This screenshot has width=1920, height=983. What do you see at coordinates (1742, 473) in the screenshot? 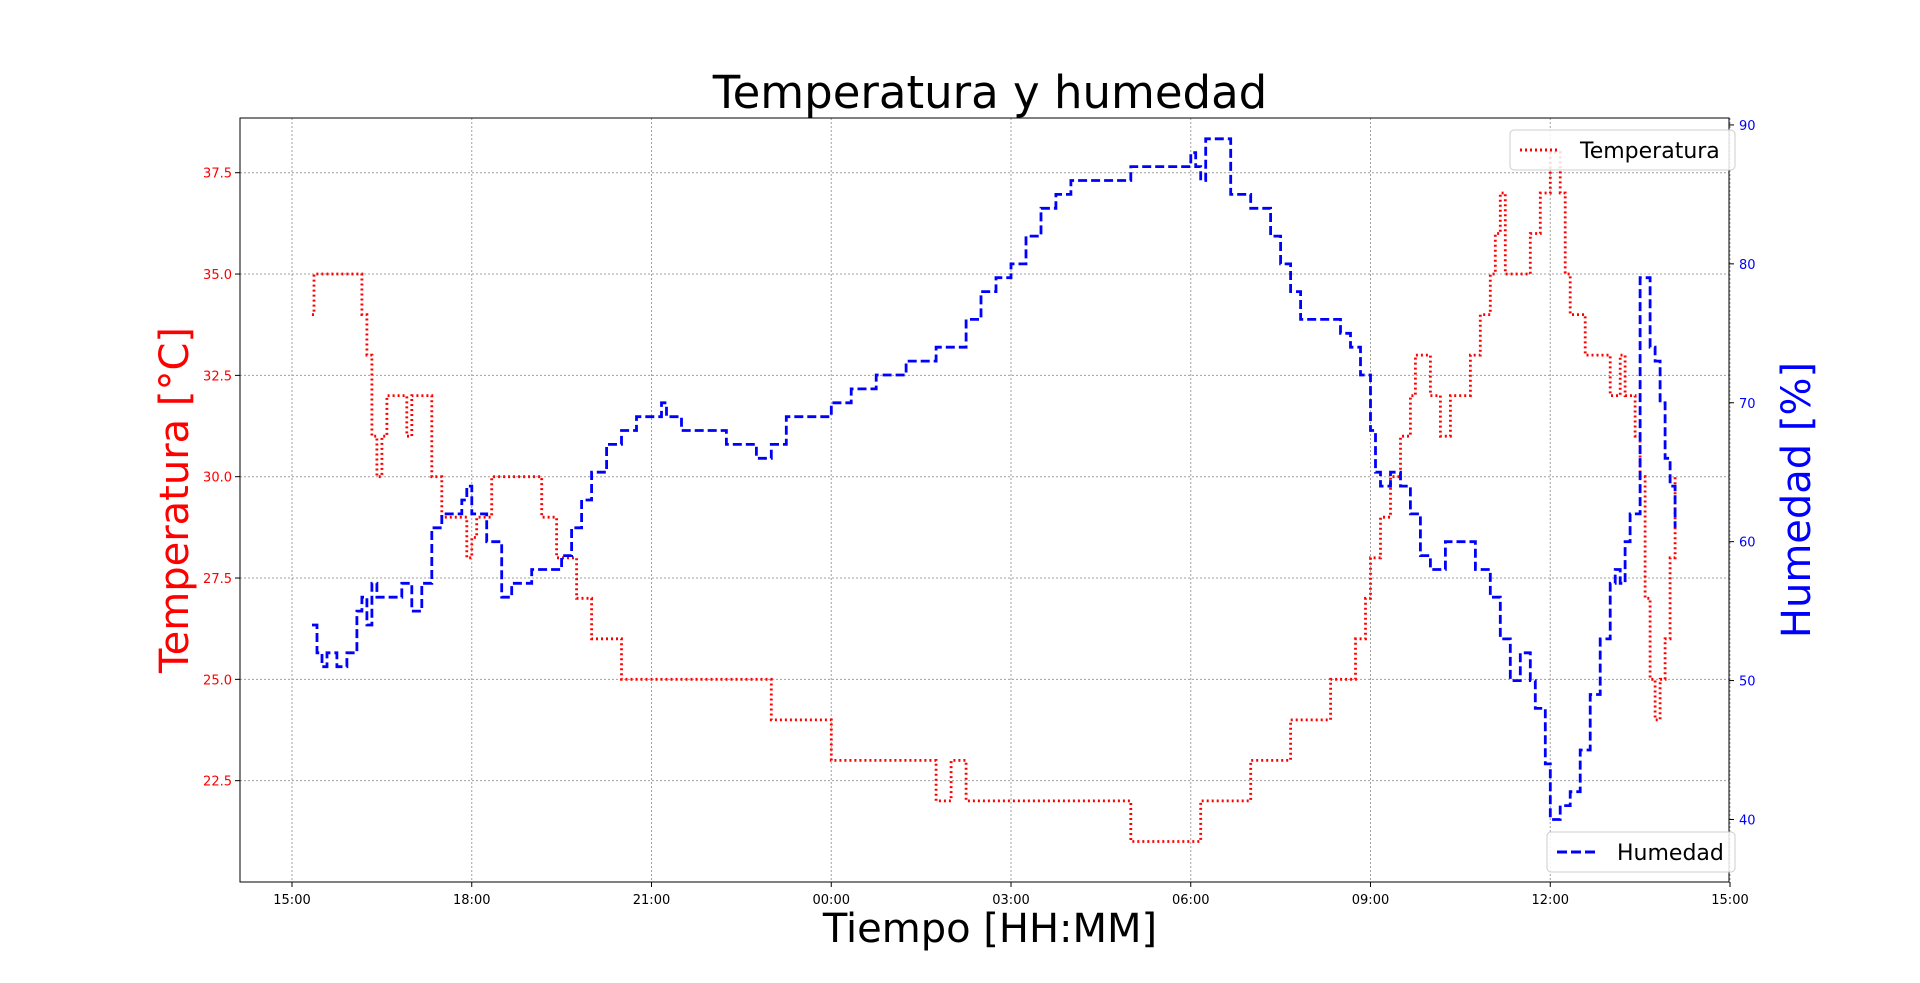
I see `y-right-axis-ticks: 40 50 60 70 80 90` at bounding box center [1742, 473].